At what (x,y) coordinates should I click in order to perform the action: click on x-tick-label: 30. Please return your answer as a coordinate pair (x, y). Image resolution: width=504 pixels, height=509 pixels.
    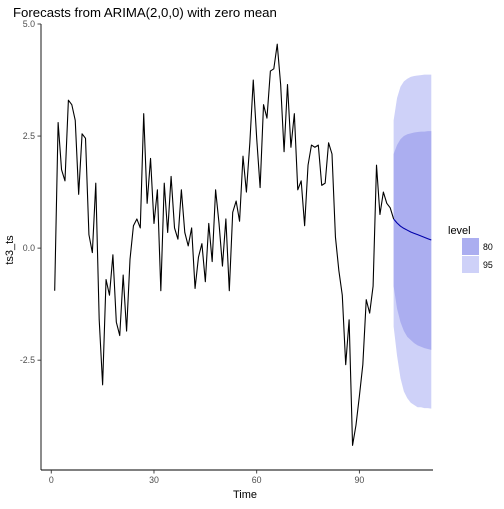
    Looking at the image, I should click on (154, 480).